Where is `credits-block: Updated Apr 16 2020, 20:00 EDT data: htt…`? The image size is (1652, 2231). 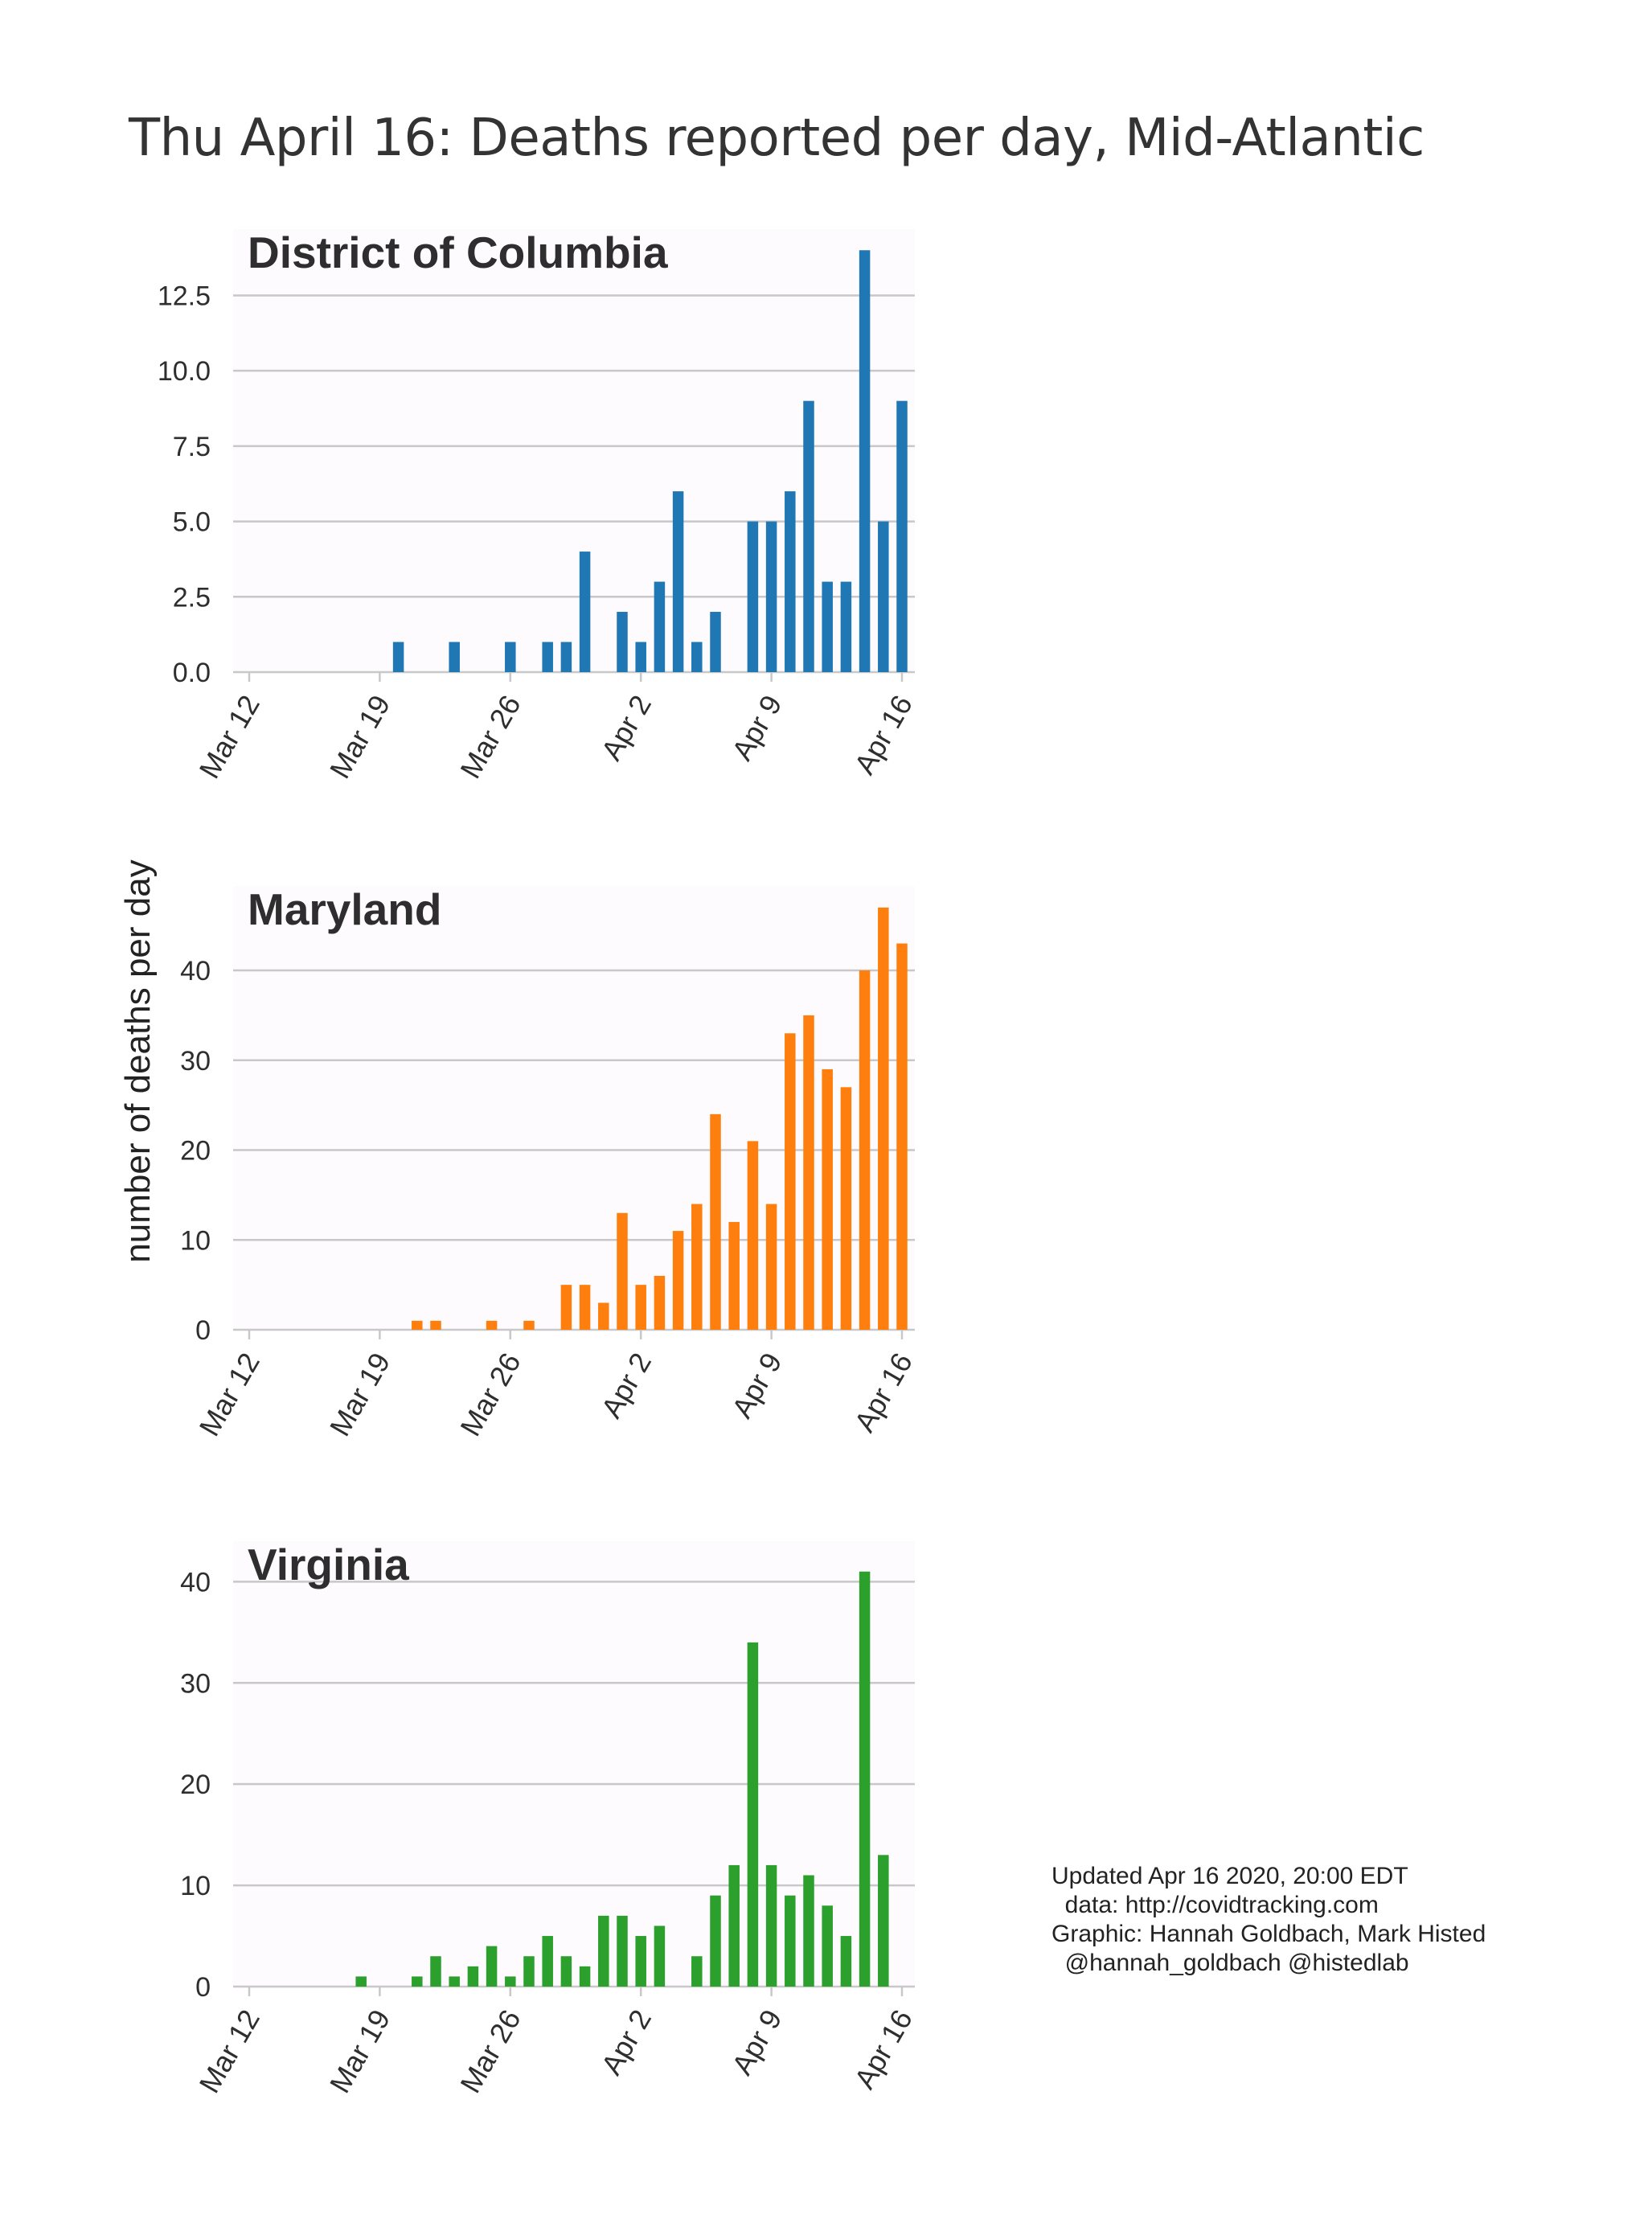
credits-block: Updated Apr 16 2020, 20:00 EDT data: htt… is located at coordinates (1268, 1920).